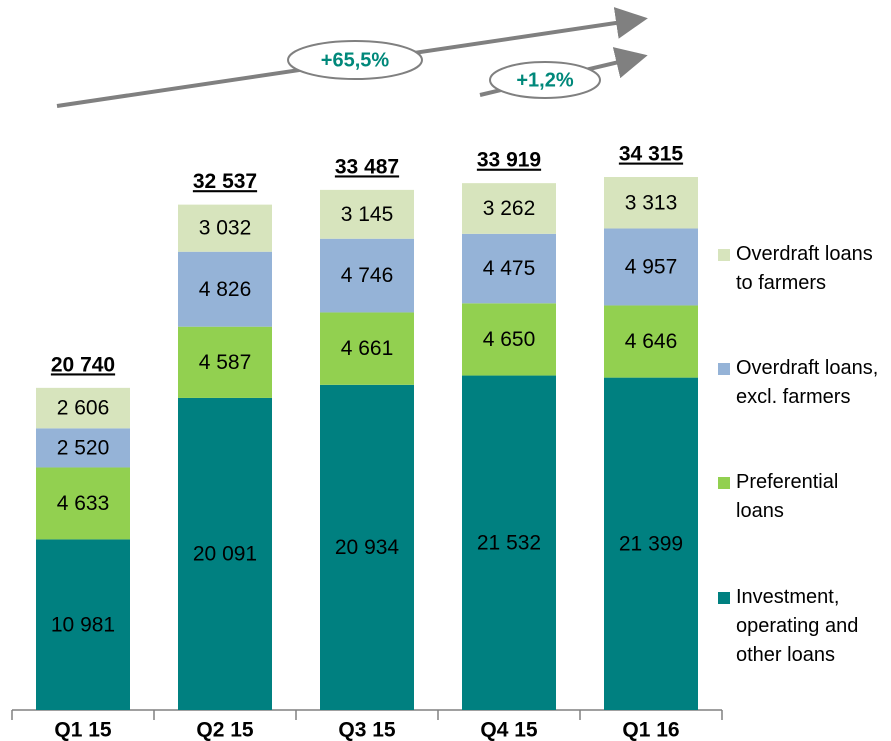 The image size is (891, 741). I want to click on total-label: 34 315, so click(651, 154).